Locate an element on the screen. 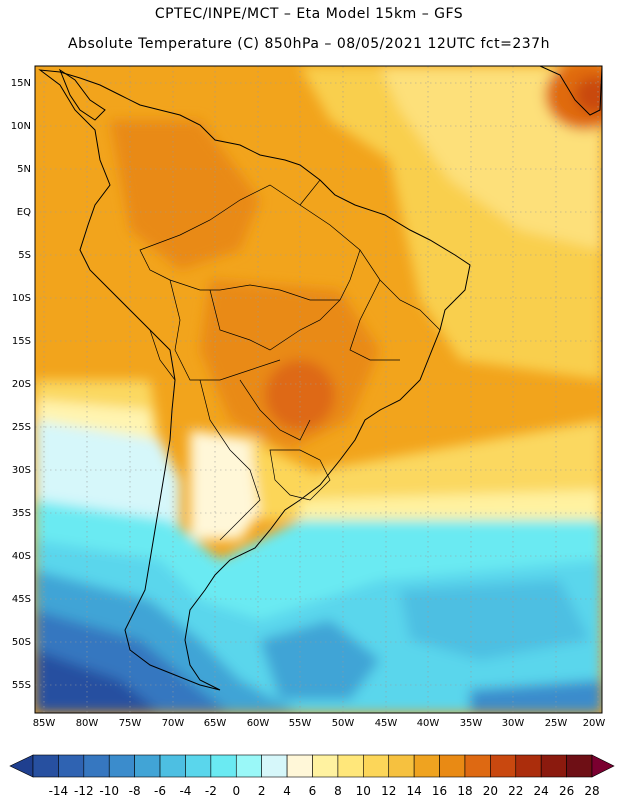  colorbar-label: 24 is located at coordinates (541, 791).